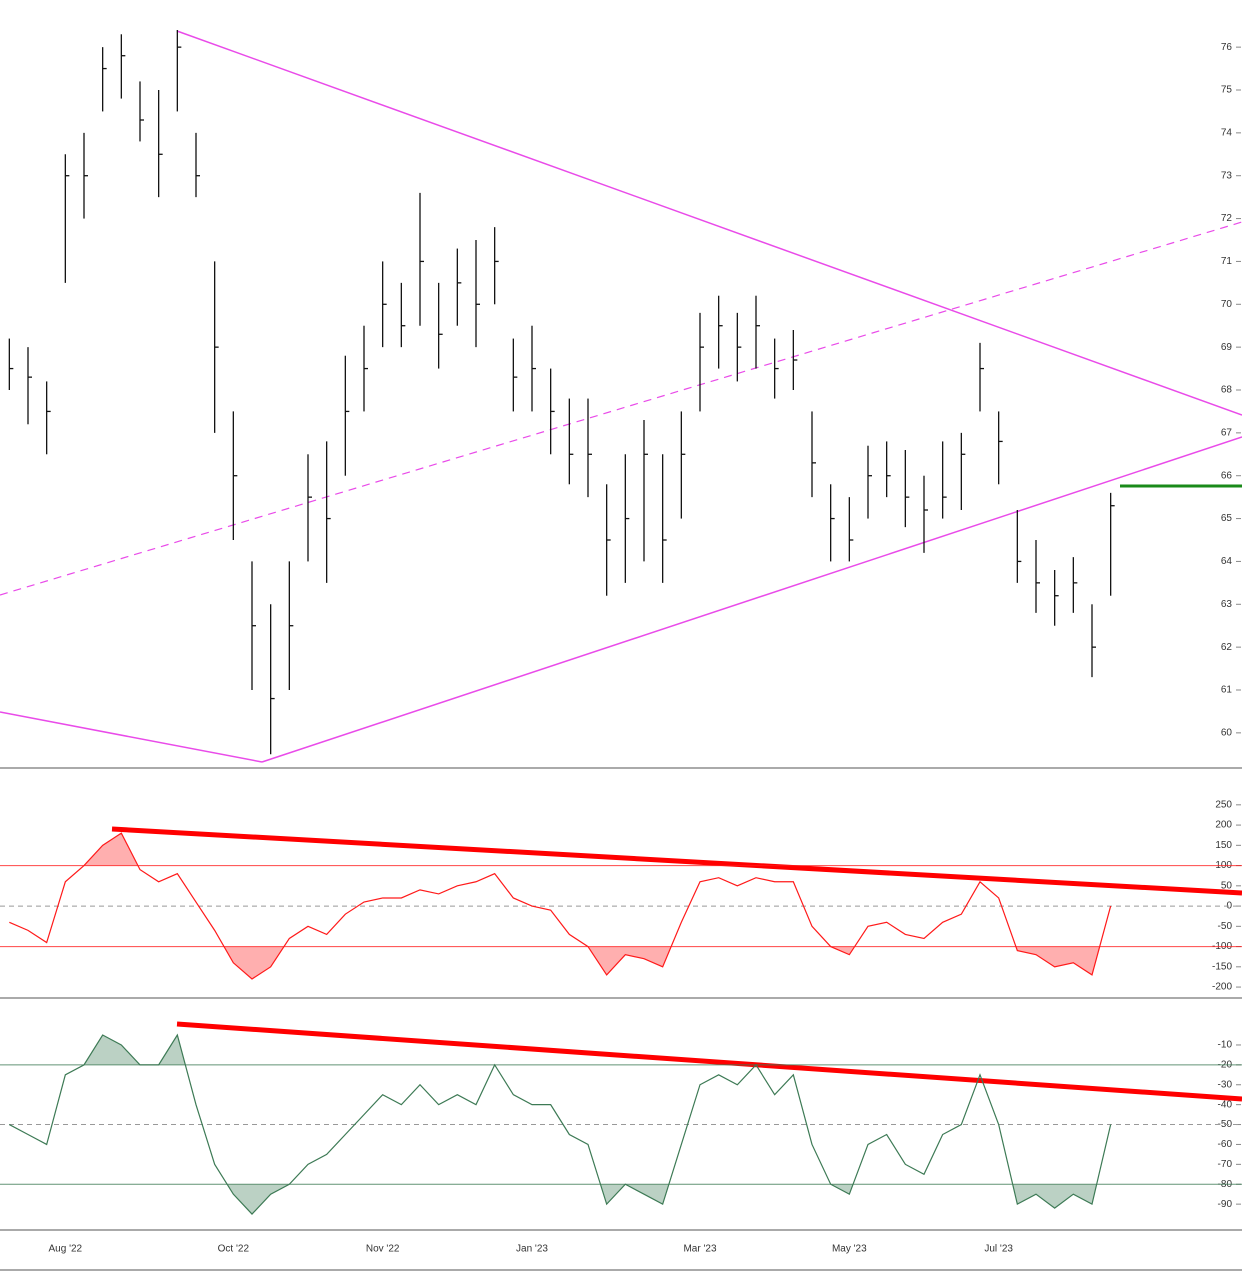 The image size is (1242, 1272). Describe the element at coordinates (1227, 518) in the screenshot. I see `y-tick-label: 65` at that location.